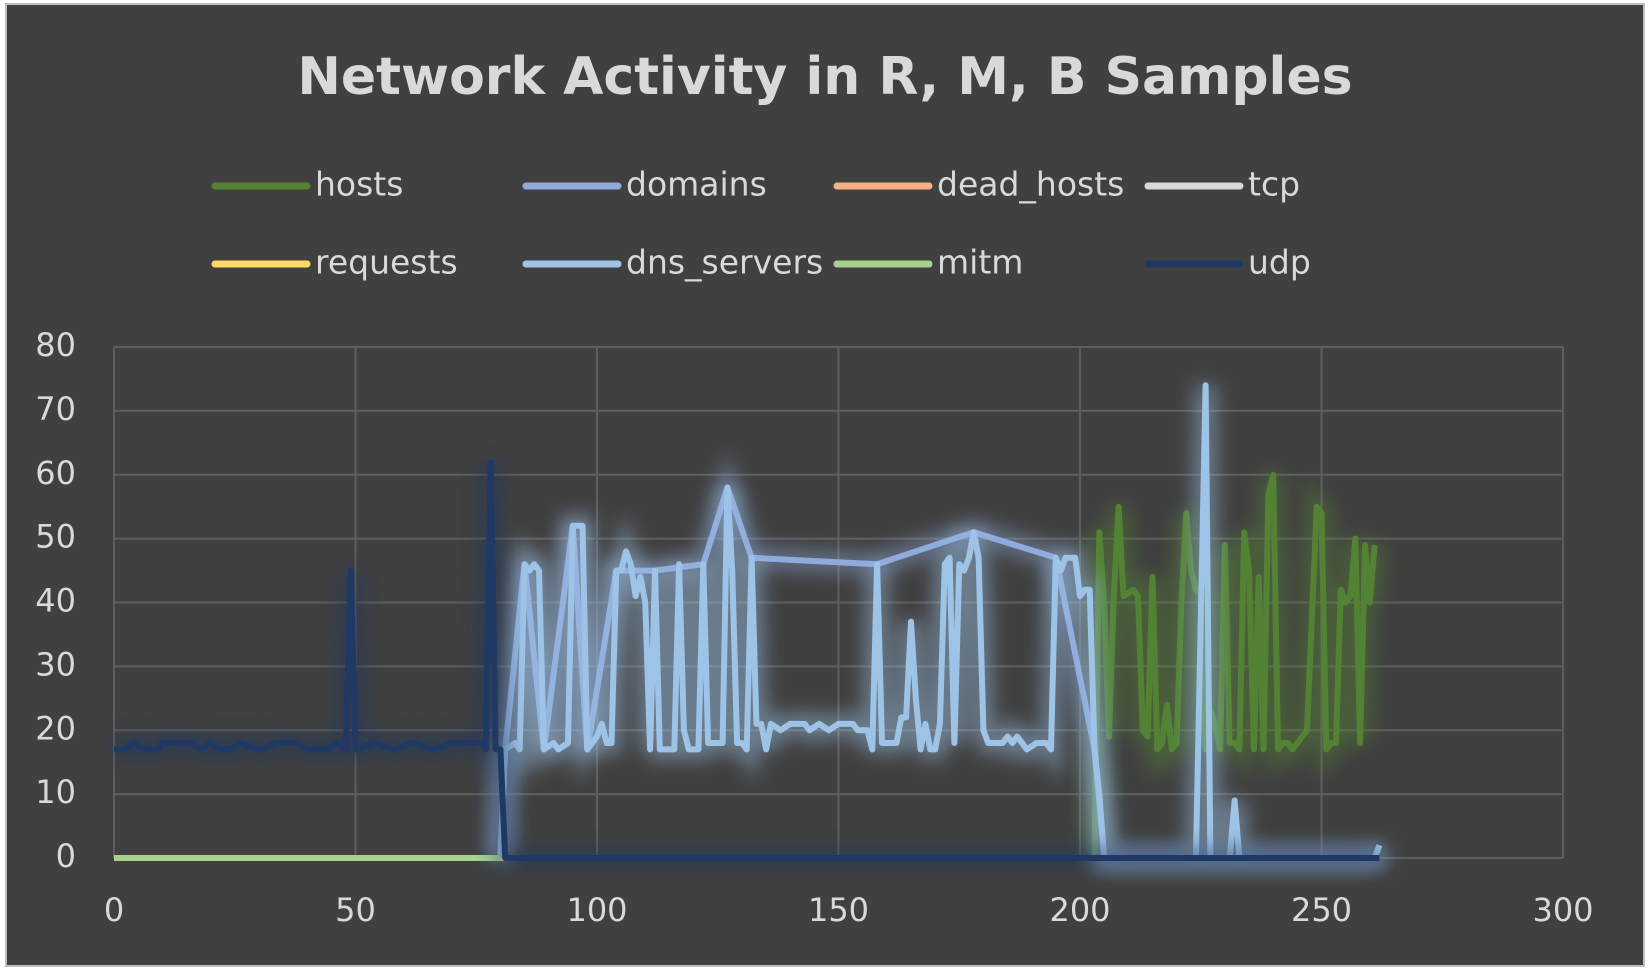  I want to click on chart-title: Network Activity in R, M, B Samples, so click(824, 77).